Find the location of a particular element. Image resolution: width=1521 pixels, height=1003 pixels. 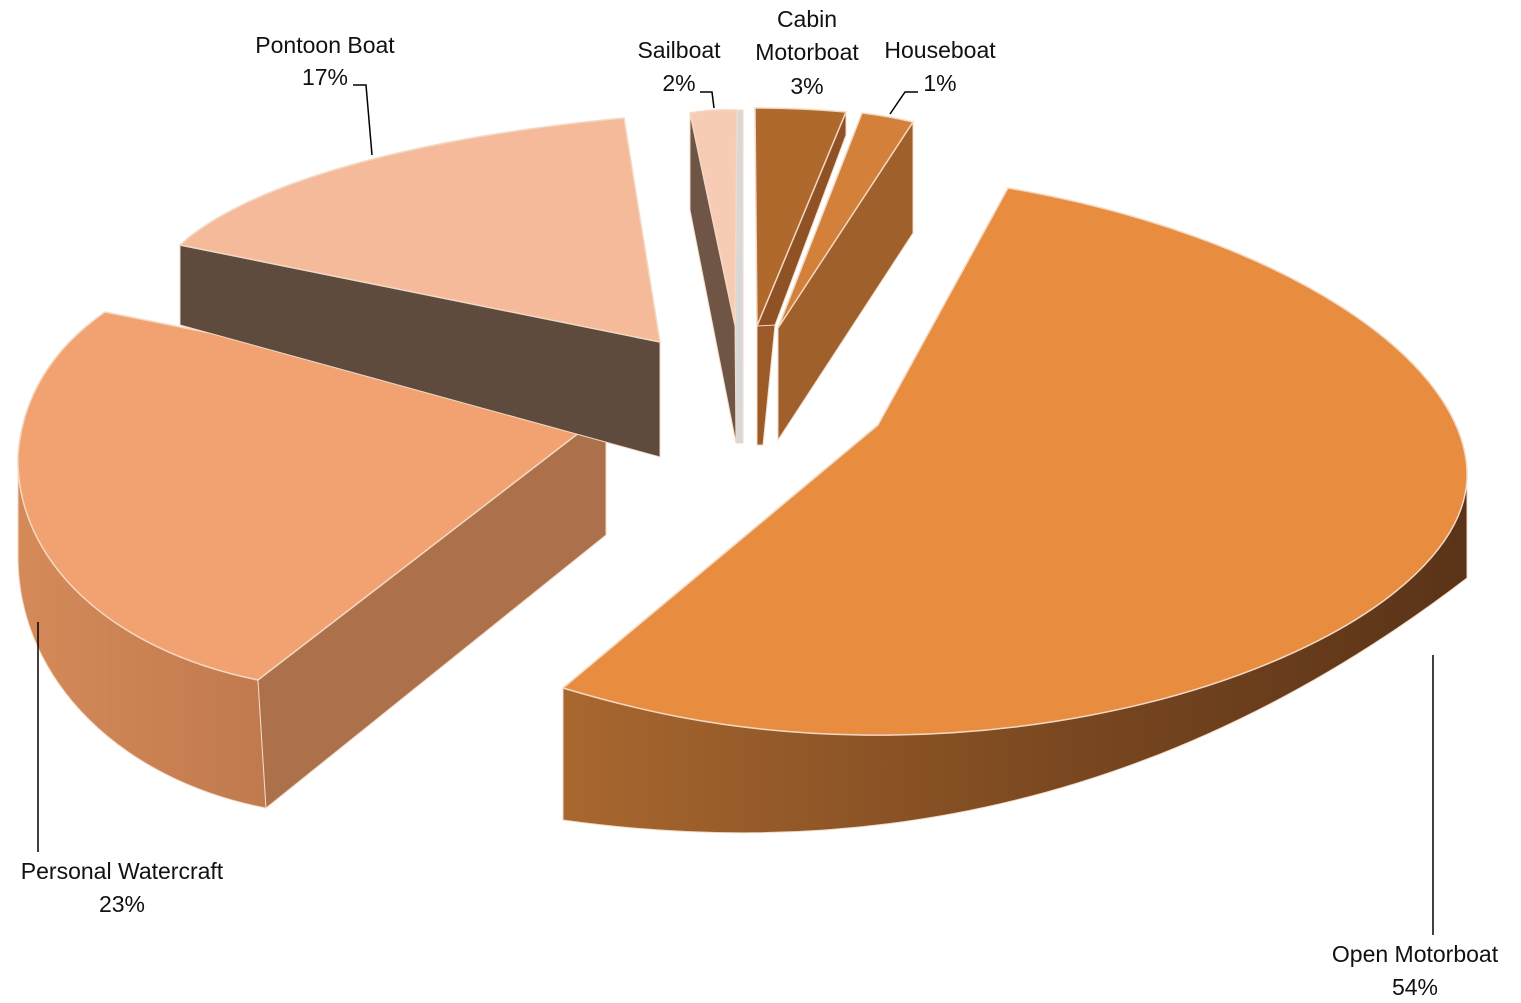

leader-line-sailboat is located at coordinates (707, 100).